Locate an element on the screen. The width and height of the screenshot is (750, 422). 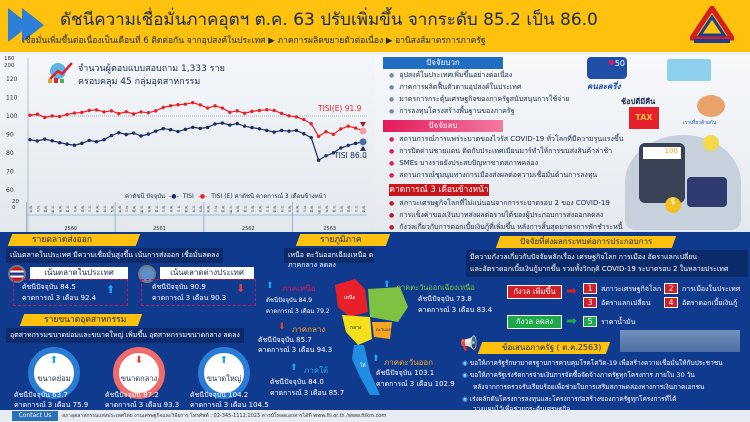
map-central is located at coordinates (357, 330).